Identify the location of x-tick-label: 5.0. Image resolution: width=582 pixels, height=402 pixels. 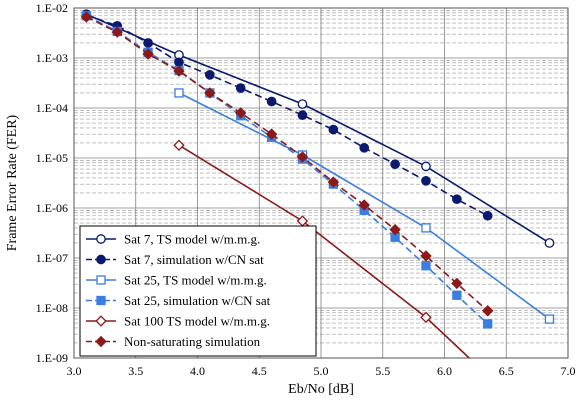
(321, 371).